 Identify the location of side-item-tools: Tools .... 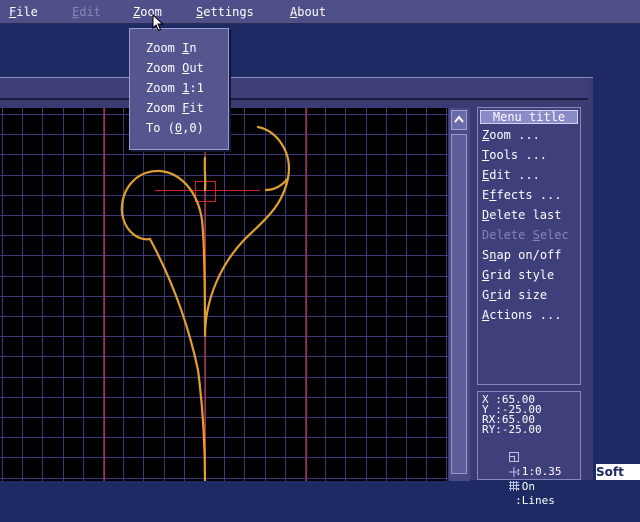
(515, 155).